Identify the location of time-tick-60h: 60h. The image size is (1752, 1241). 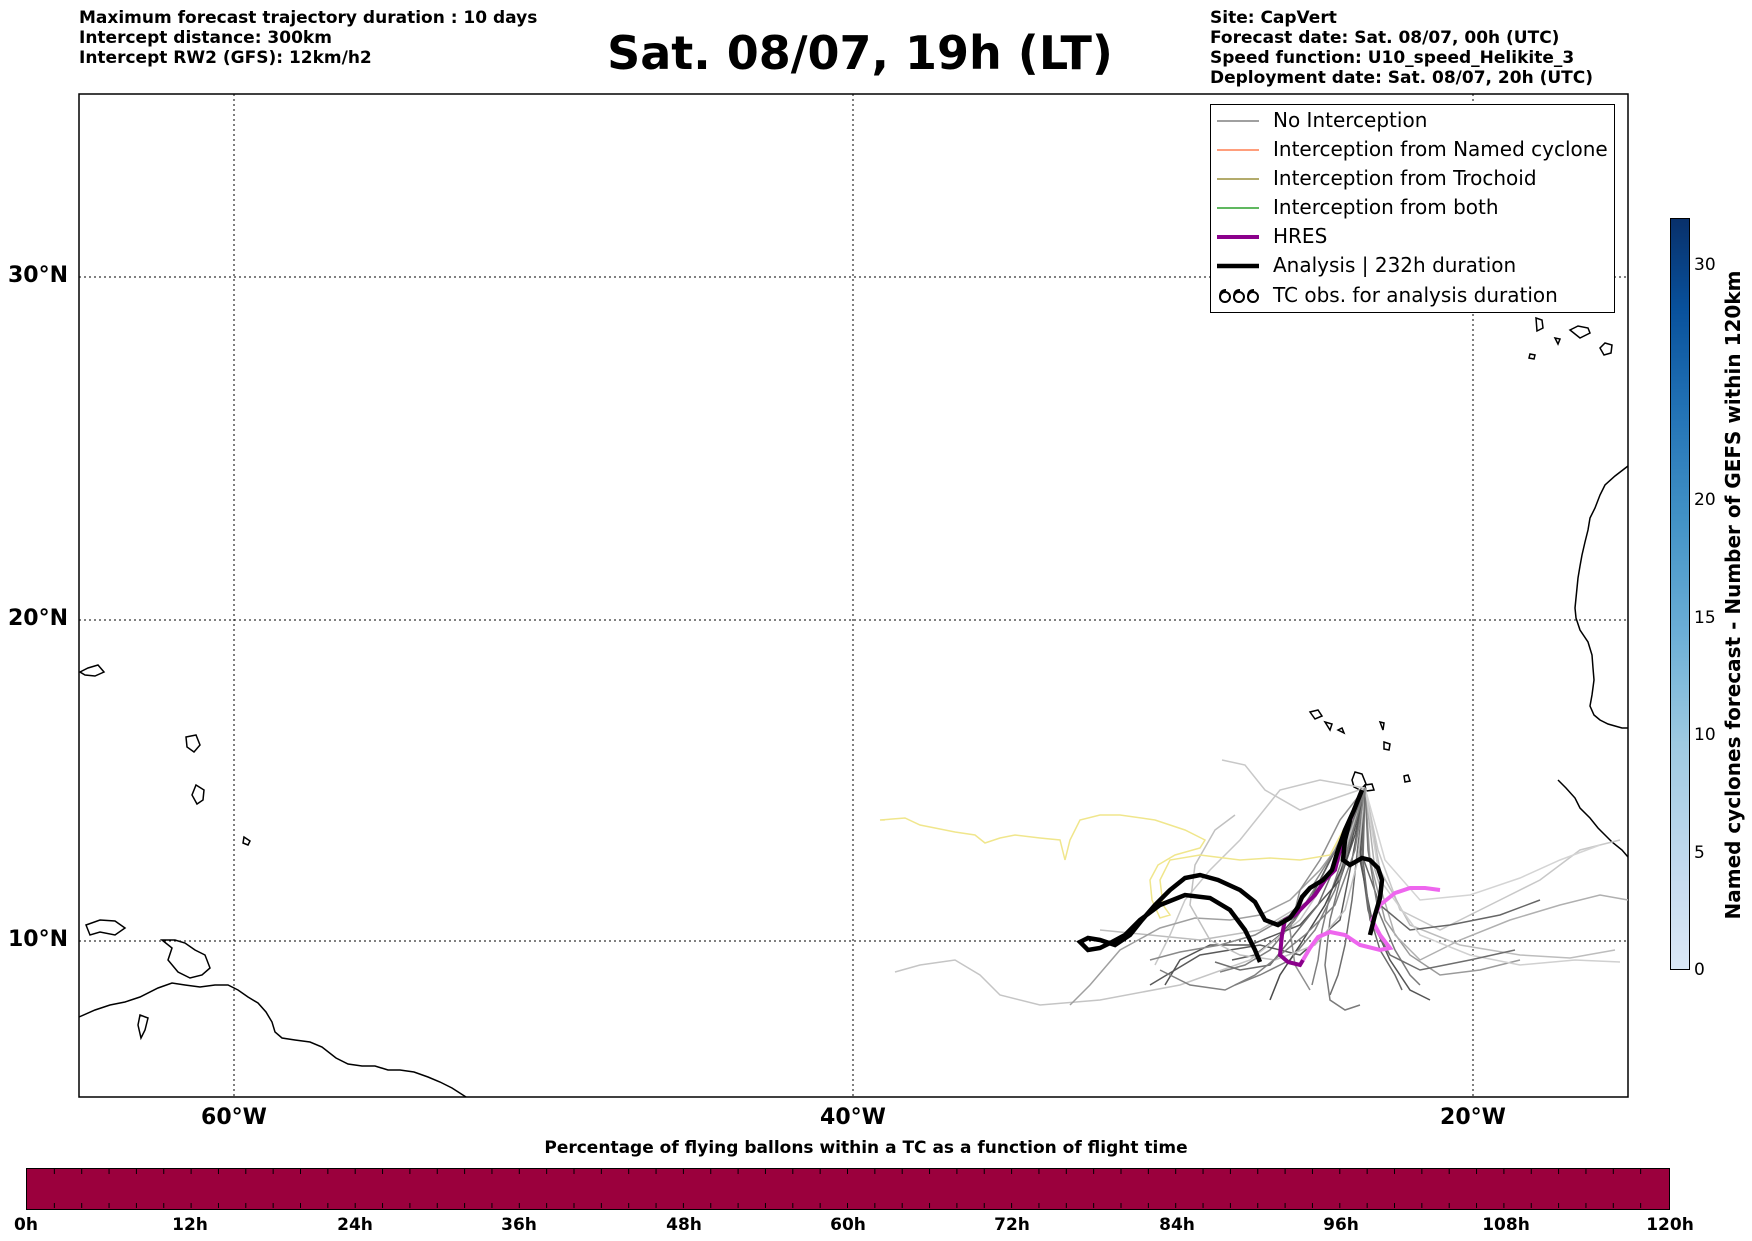
(848, 1225).